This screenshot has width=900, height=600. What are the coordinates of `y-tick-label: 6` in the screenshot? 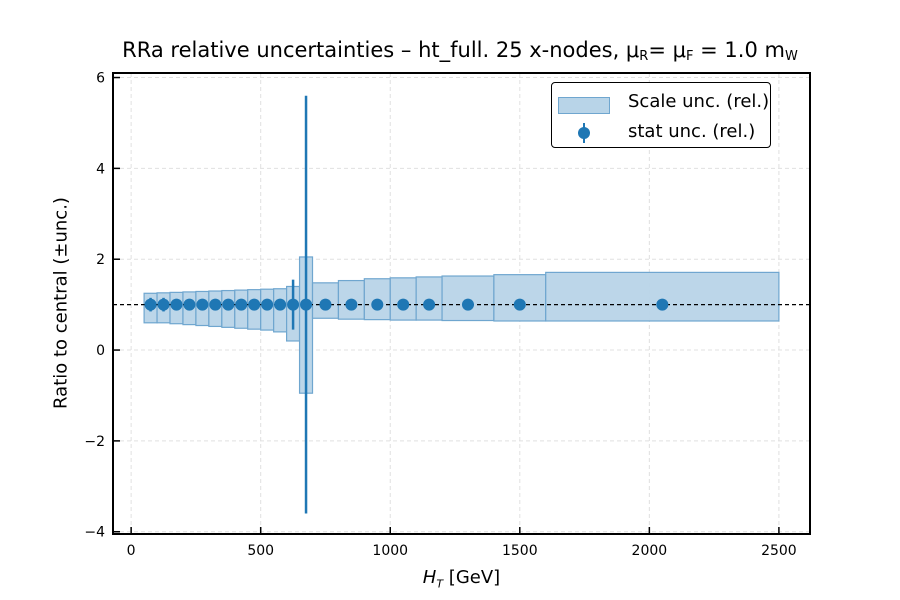 It's located at (100, 79).